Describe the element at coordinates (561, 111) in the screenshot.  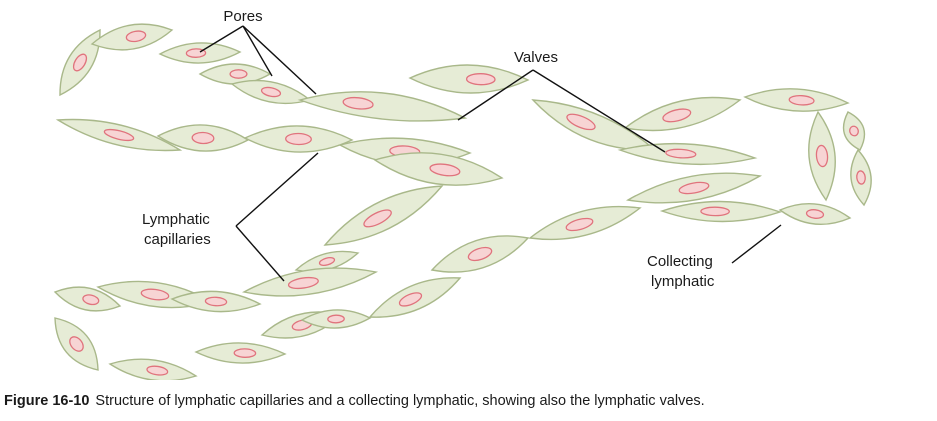
I see `valves-leaders` at that location.